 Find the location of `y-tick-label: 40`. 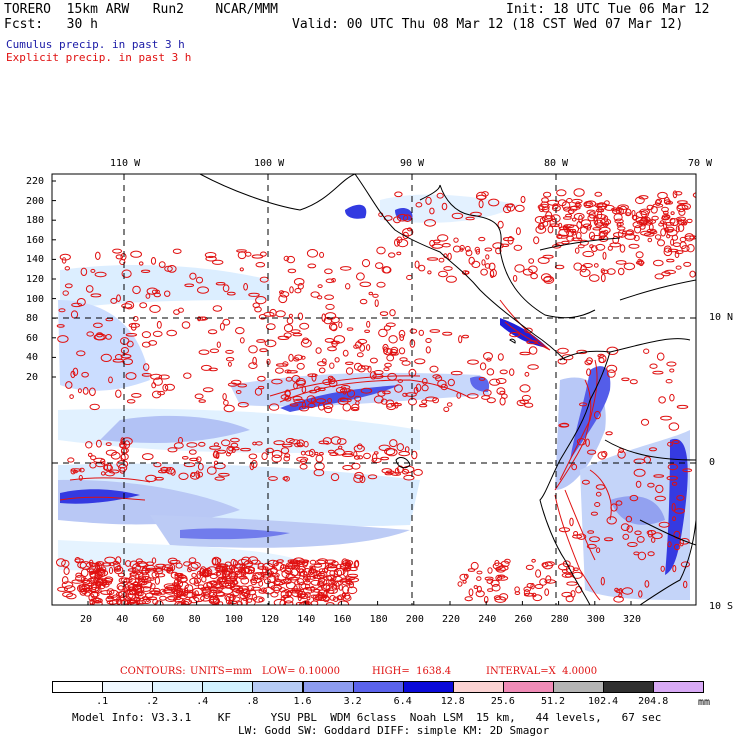

y-tick-label: 40 is located at coordinates (32, 358).